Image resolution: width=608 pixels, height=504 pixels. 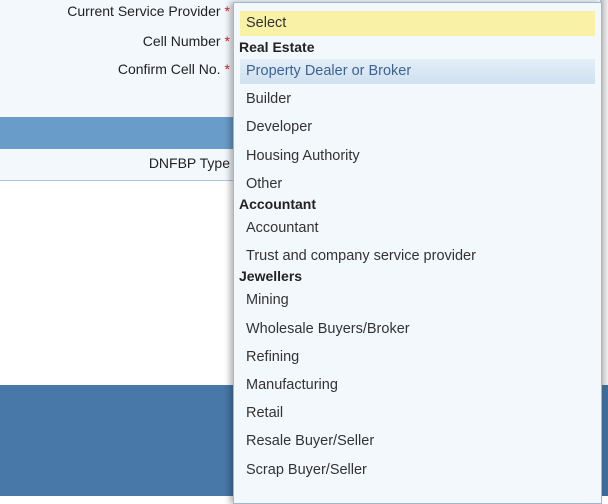 I want to click on dropdown-option: Housing Authority, so click(x=303, y=155).